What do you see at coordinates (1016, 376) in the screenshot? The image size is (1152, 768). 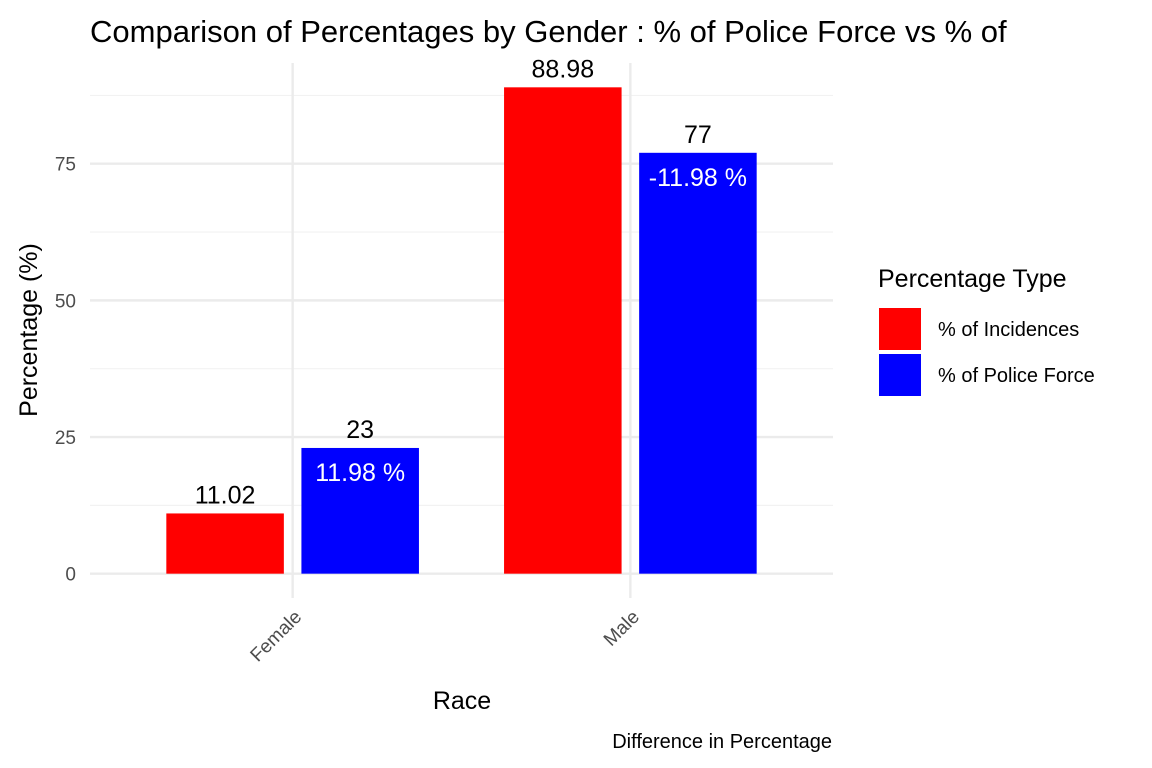 I see `legend-label: % of Police Force` at bounding box center [1016, 376].